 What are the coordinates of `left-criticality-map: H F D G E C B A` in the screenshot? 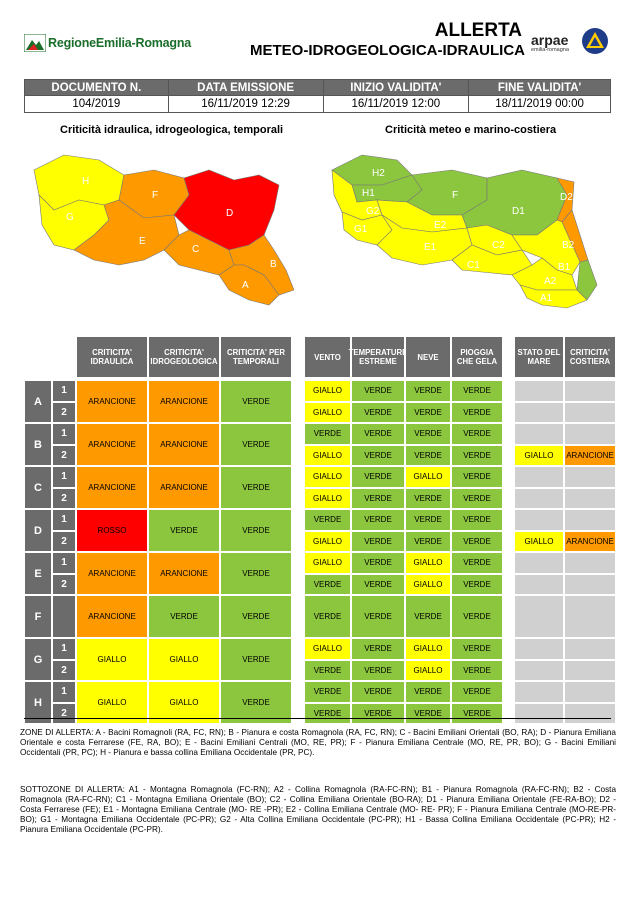 It's located at (164, 230).